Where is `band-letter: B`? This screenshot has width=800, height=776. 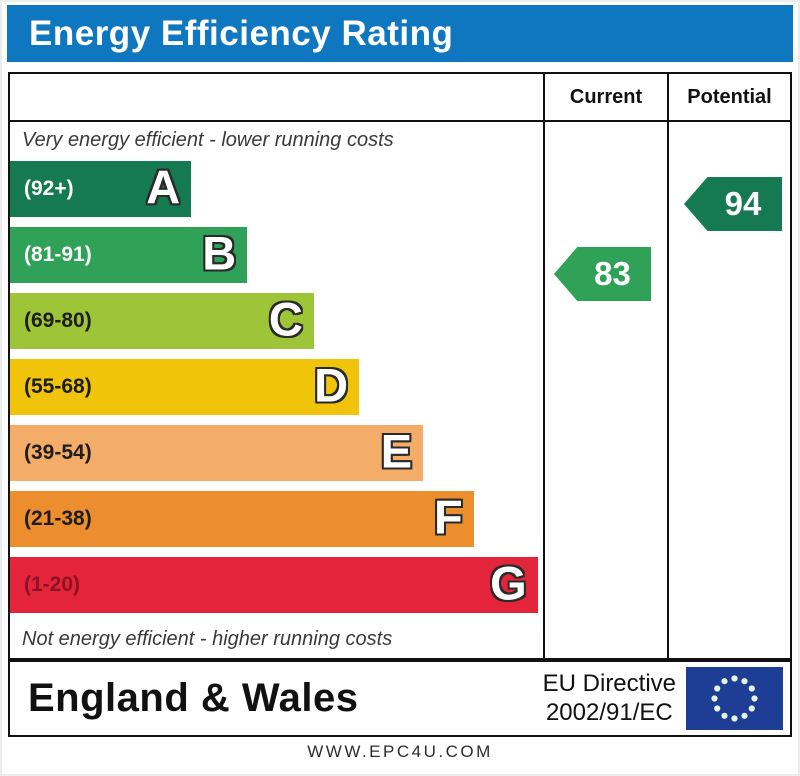 band-letter: B is located at coordinates (219, 253).